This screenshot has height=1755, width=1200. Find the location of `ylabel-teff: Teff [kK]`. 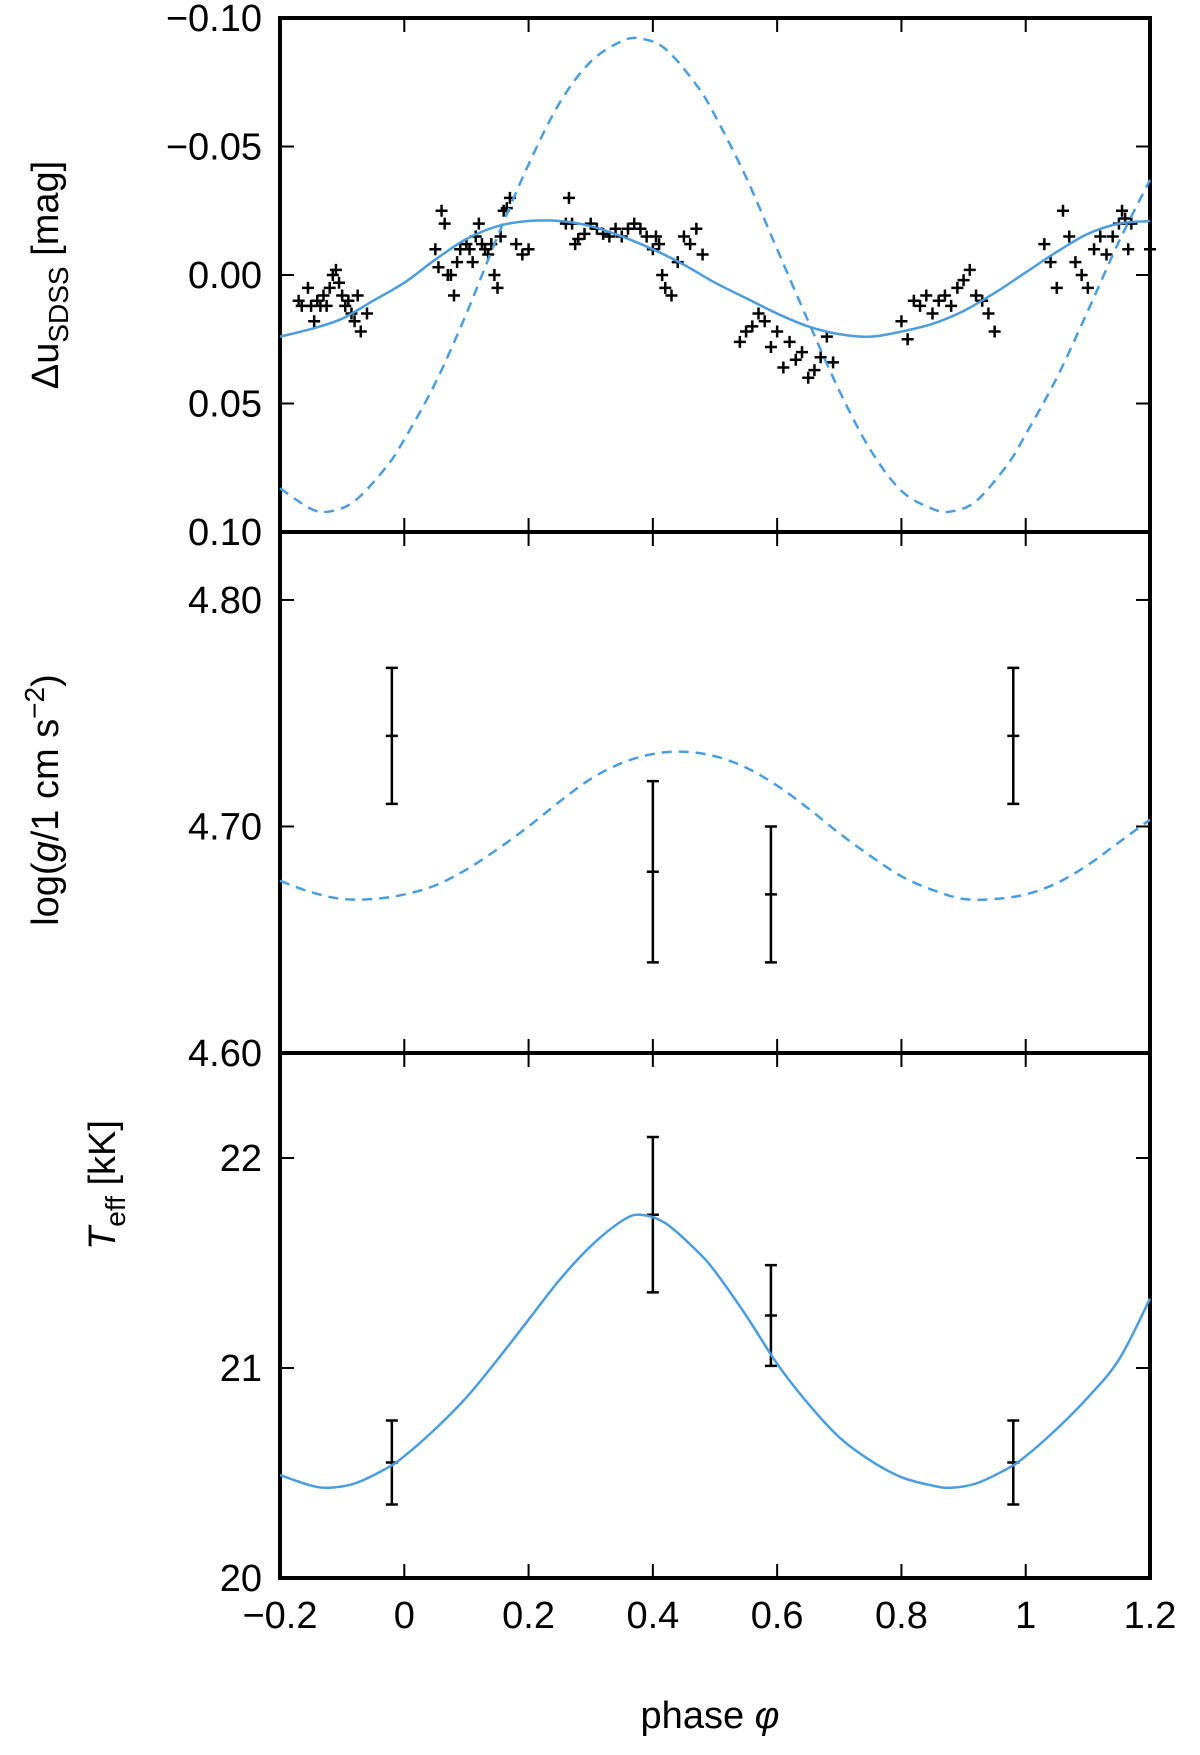

ylabel-teff: Teff [kK] is located at coordinates (106, 1185).